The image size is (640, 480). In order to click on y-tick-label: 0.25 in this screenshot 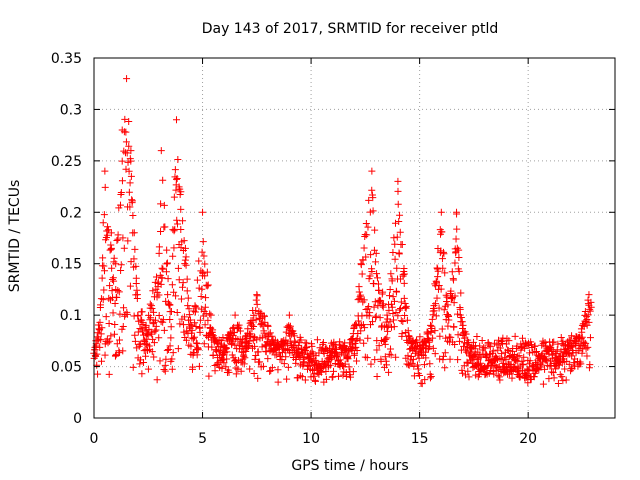, I will do `click(66, 162)`.